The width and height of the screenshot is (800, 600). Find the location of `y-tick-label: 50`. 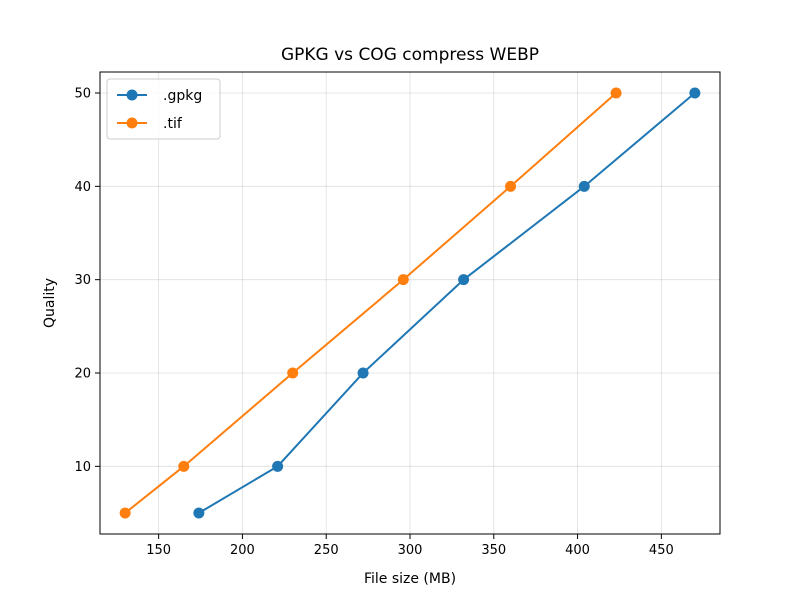

y-tick-label: 50 is located at coordinates (82, 94).